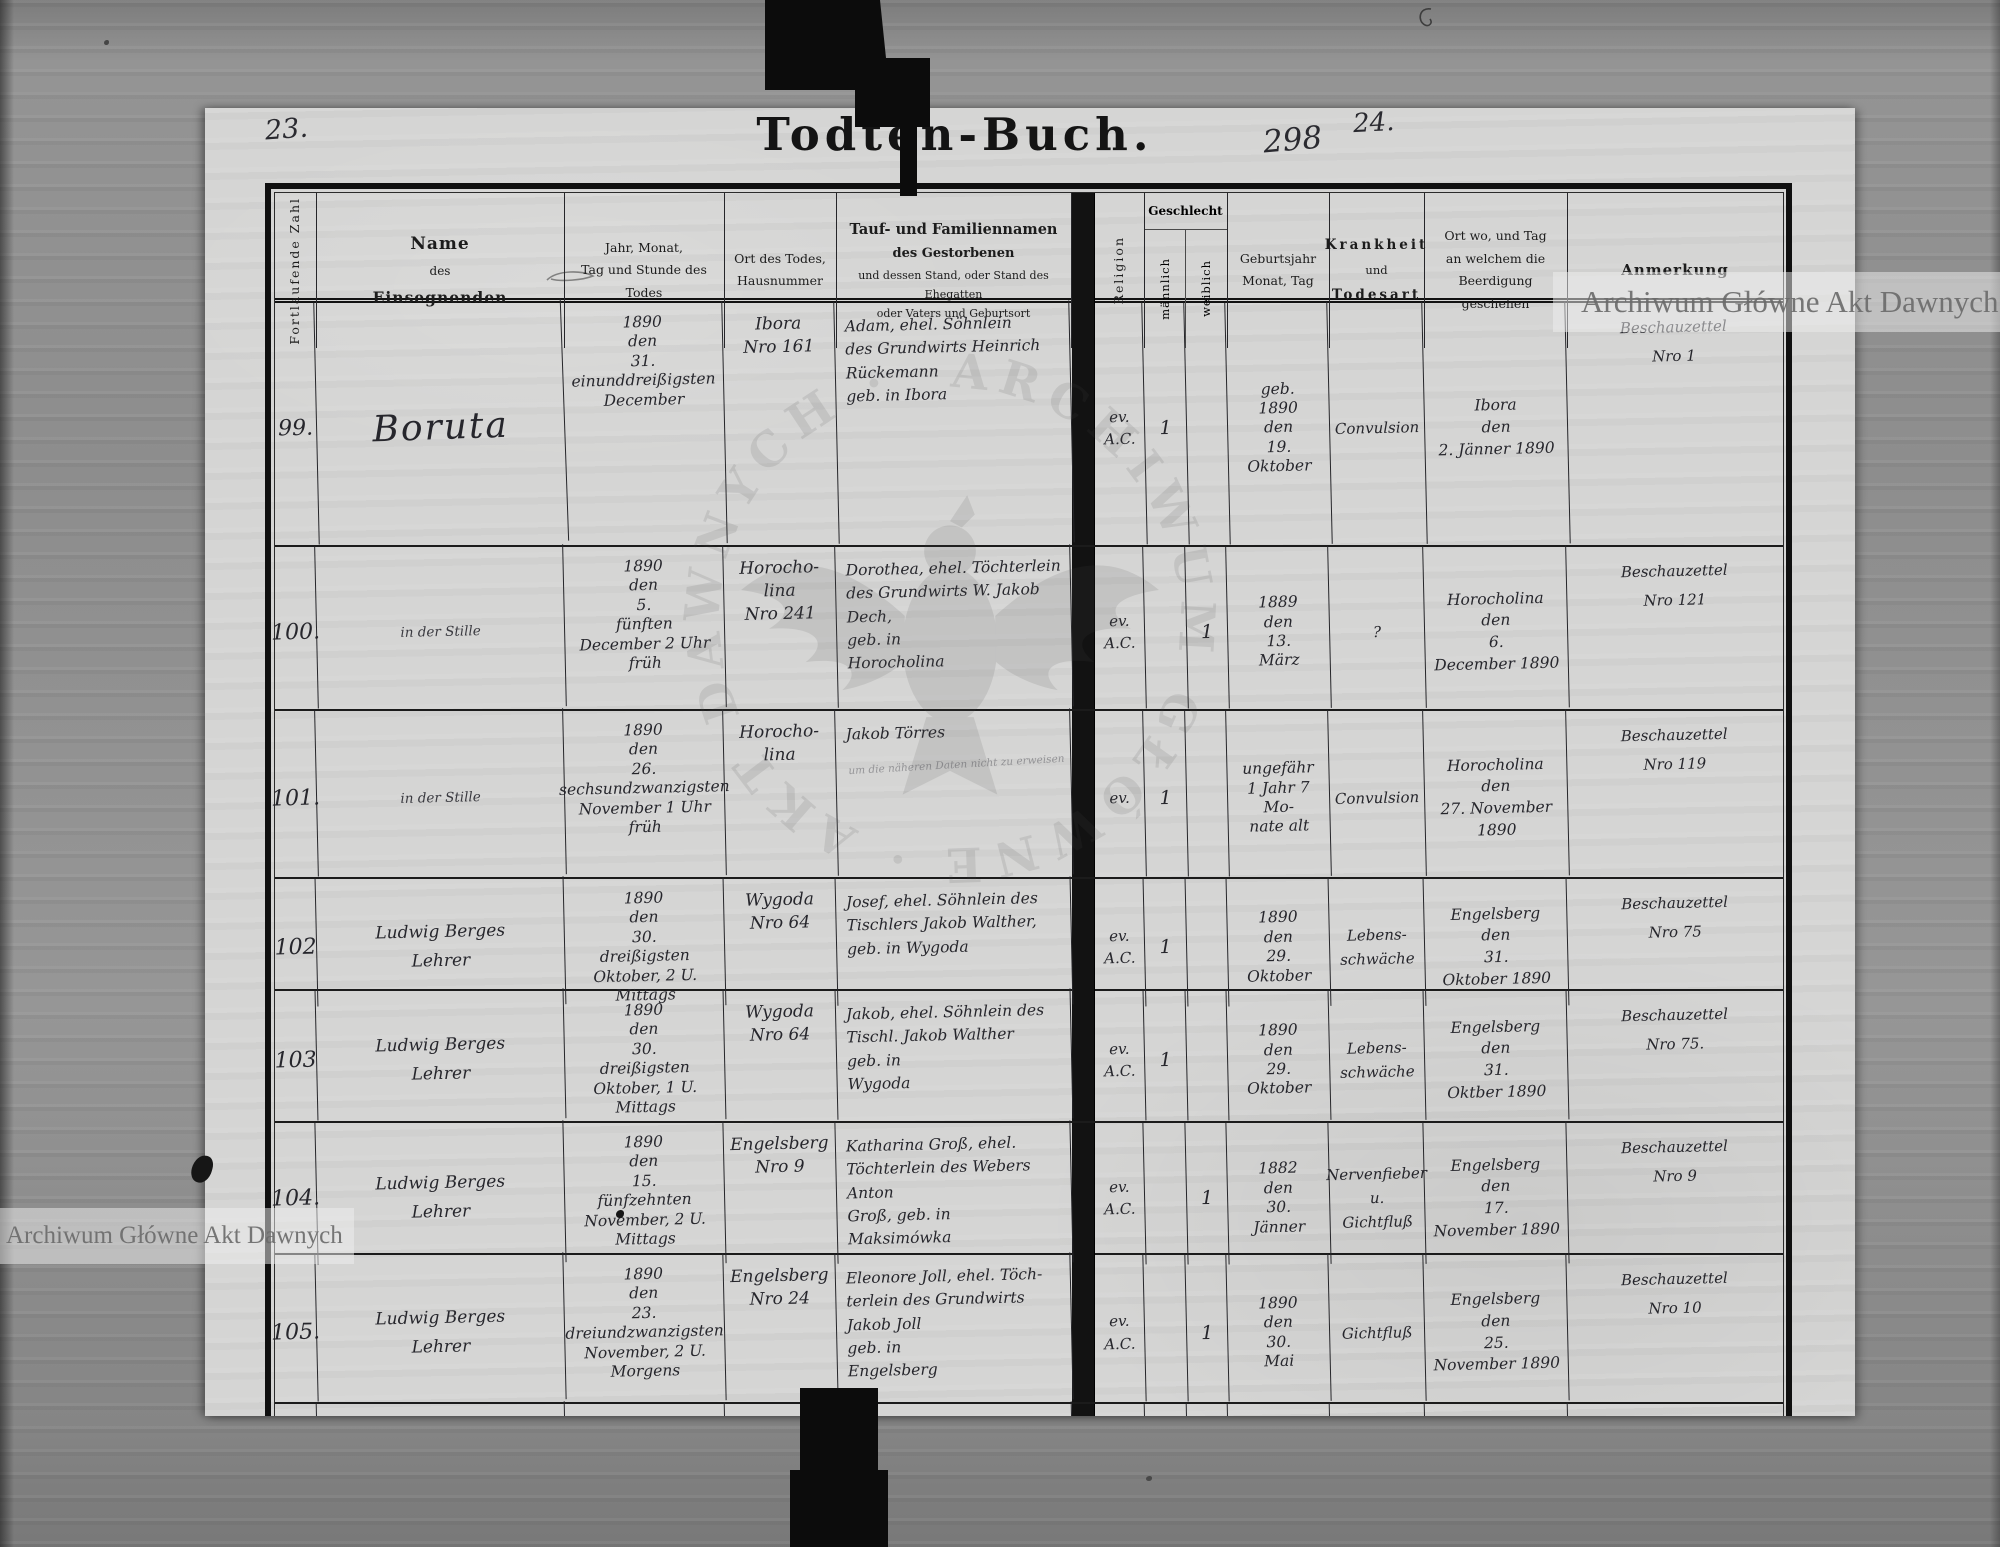 This screenshot has width=2000, height=1547. Describe the element at coordinates (644, 423) in the screenshot. I see `cell-death-date: 1890 den 31. einunddreißigsten December` at that location.